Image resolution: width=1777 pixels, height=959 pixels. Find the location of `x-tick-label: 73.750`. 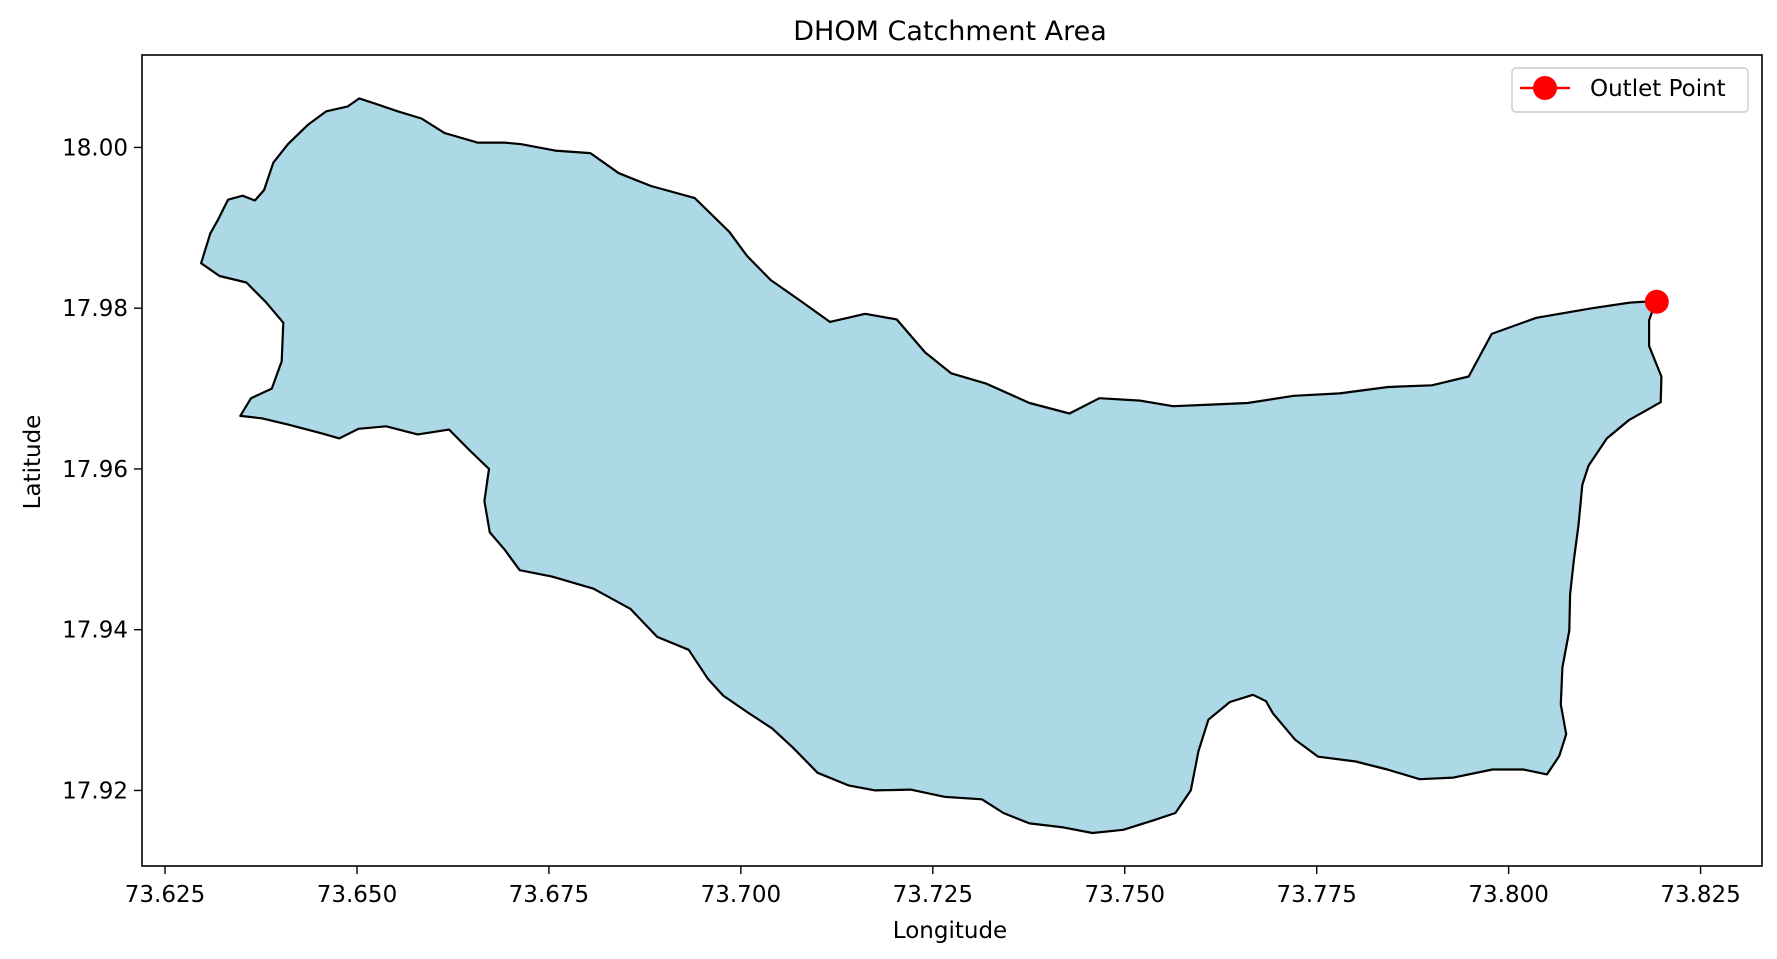

x-tick-label: 73.750 is located at coordinates (1125, 895).